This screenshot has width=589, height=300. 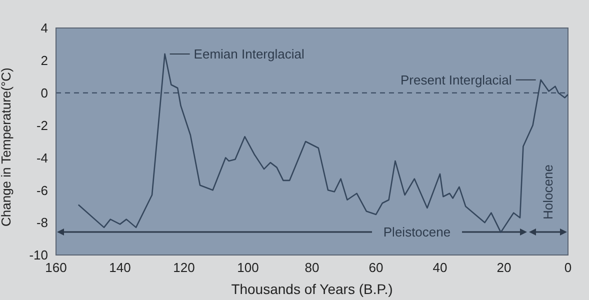 I want to click on x-tick-label: 60, so click(x=376, y=268).